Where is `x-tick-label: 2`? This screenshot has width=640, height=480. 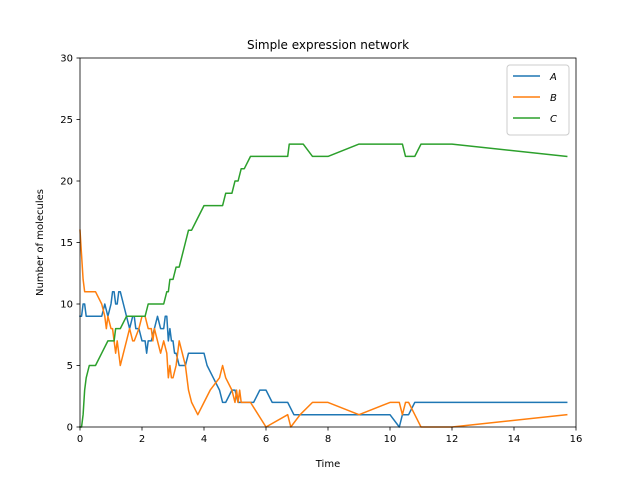
x-tick-label: 2 is located at coordinates (142, 439).